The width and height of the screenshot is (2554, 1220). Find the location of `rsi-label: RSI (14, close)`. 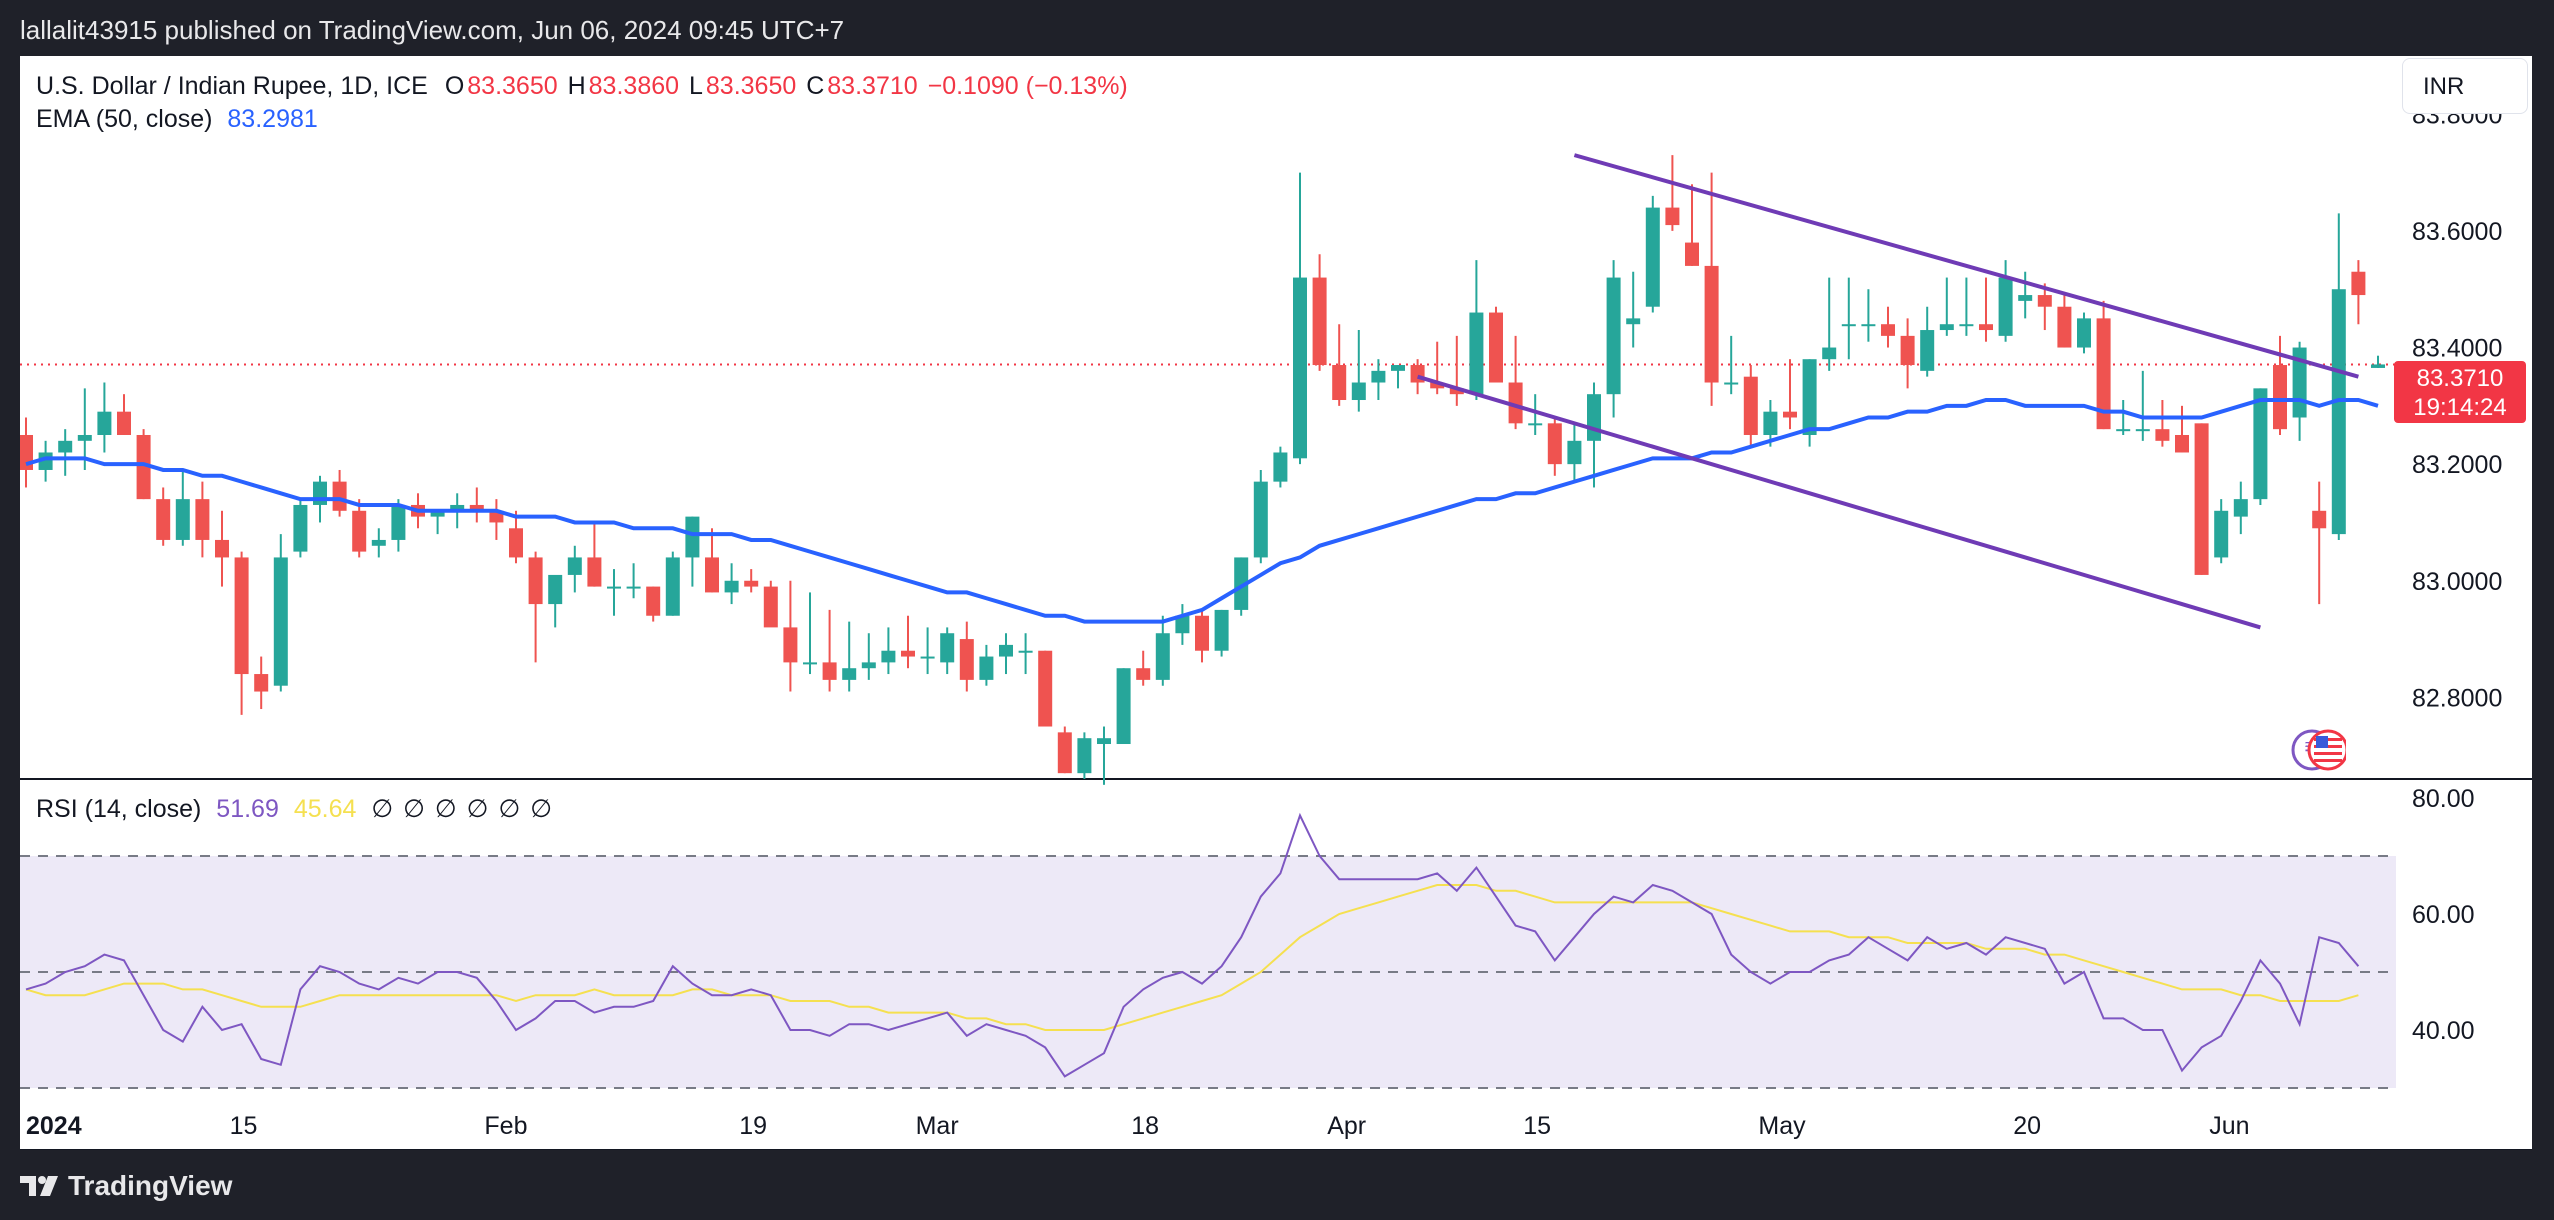

rsi-label: RSI (14, close) is located at coordinates (119, 809).